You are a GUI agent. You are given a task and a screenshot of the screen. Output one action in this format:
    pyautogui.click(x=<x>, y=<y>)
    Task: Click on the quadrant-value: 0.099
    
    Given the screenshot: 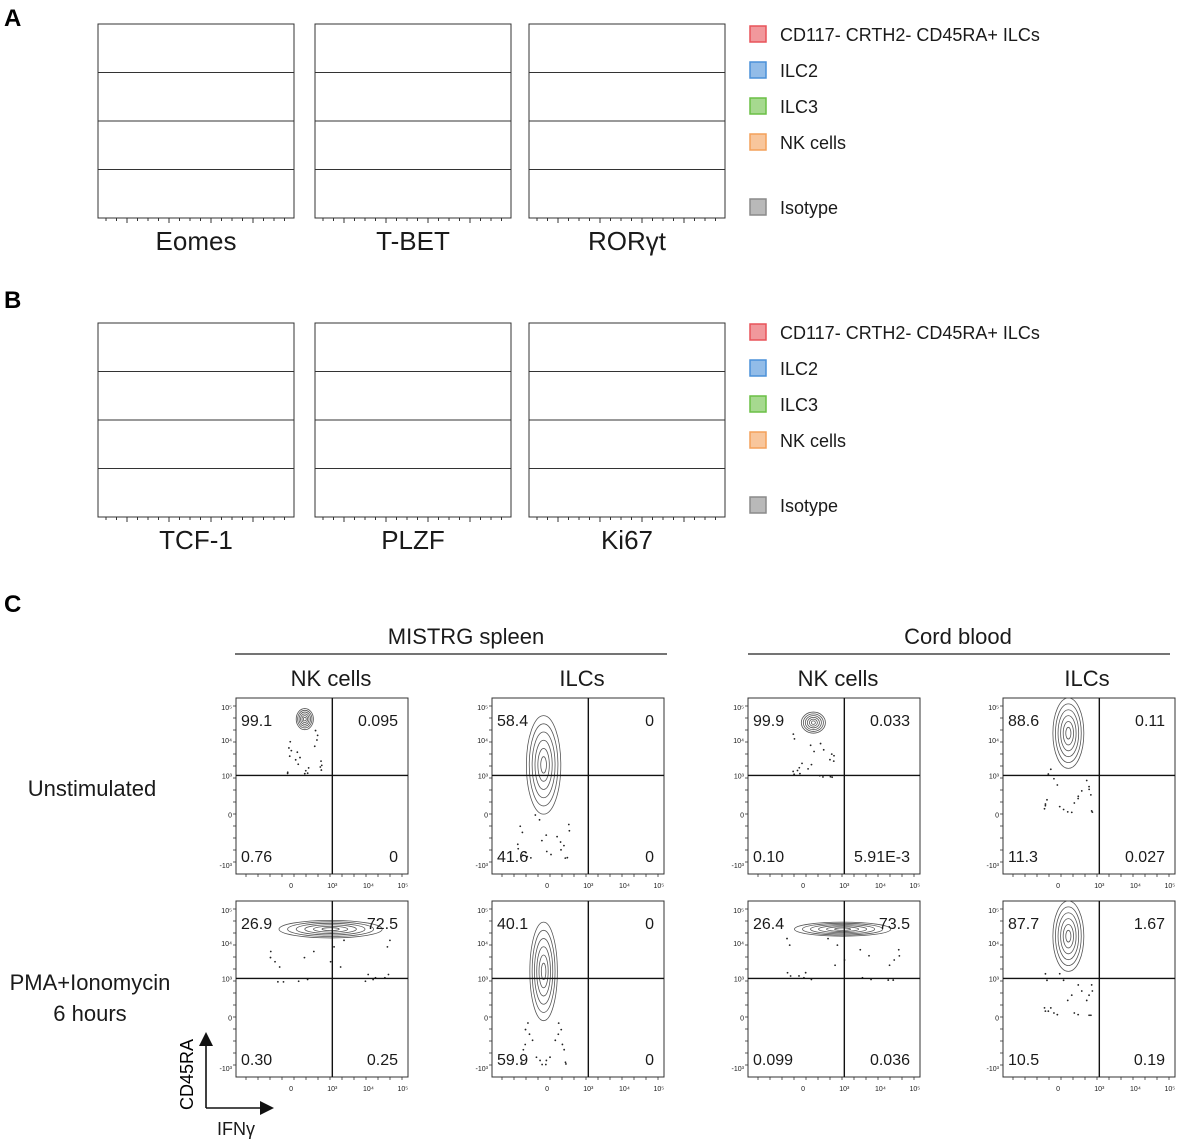 What is the action you would take?
    pyautogui.click(x=773, y=1060)
    